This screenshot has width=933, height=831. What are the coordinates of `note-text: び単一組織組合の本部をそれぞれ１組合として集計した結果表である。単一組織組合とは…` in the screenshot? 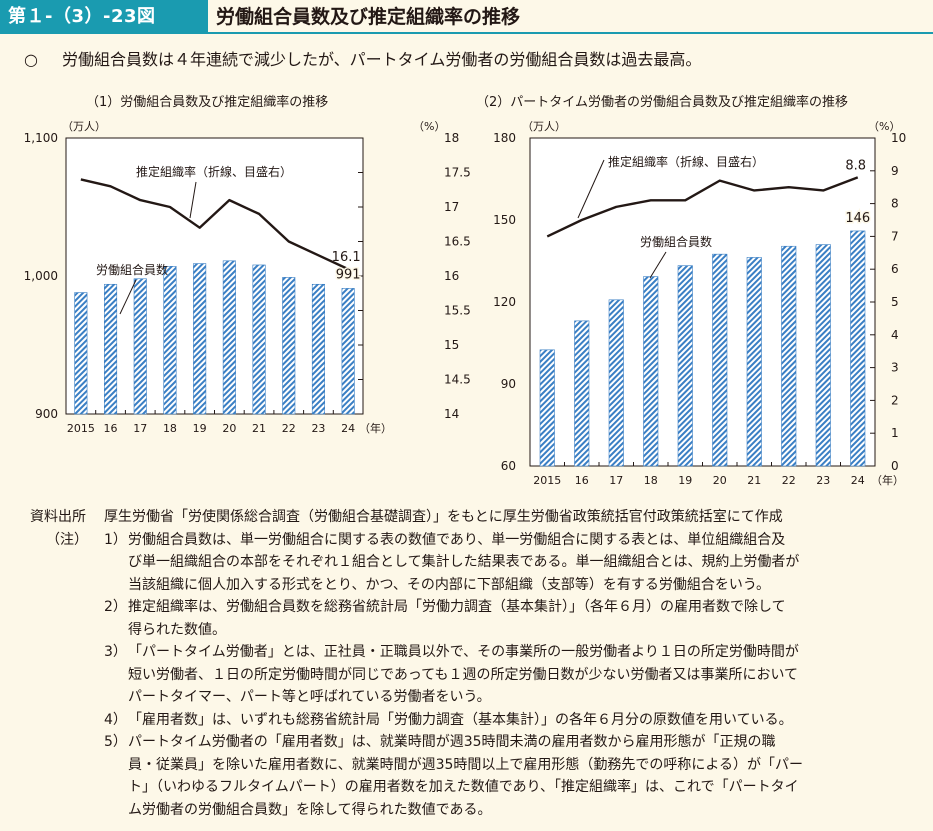 It's located at (464, 562).